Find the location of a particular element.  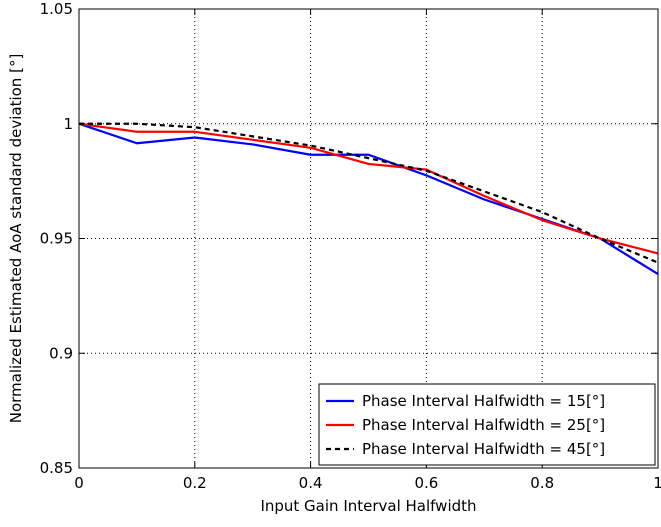

x-tick-label: 0.4 is located at coordinates (311, 483).